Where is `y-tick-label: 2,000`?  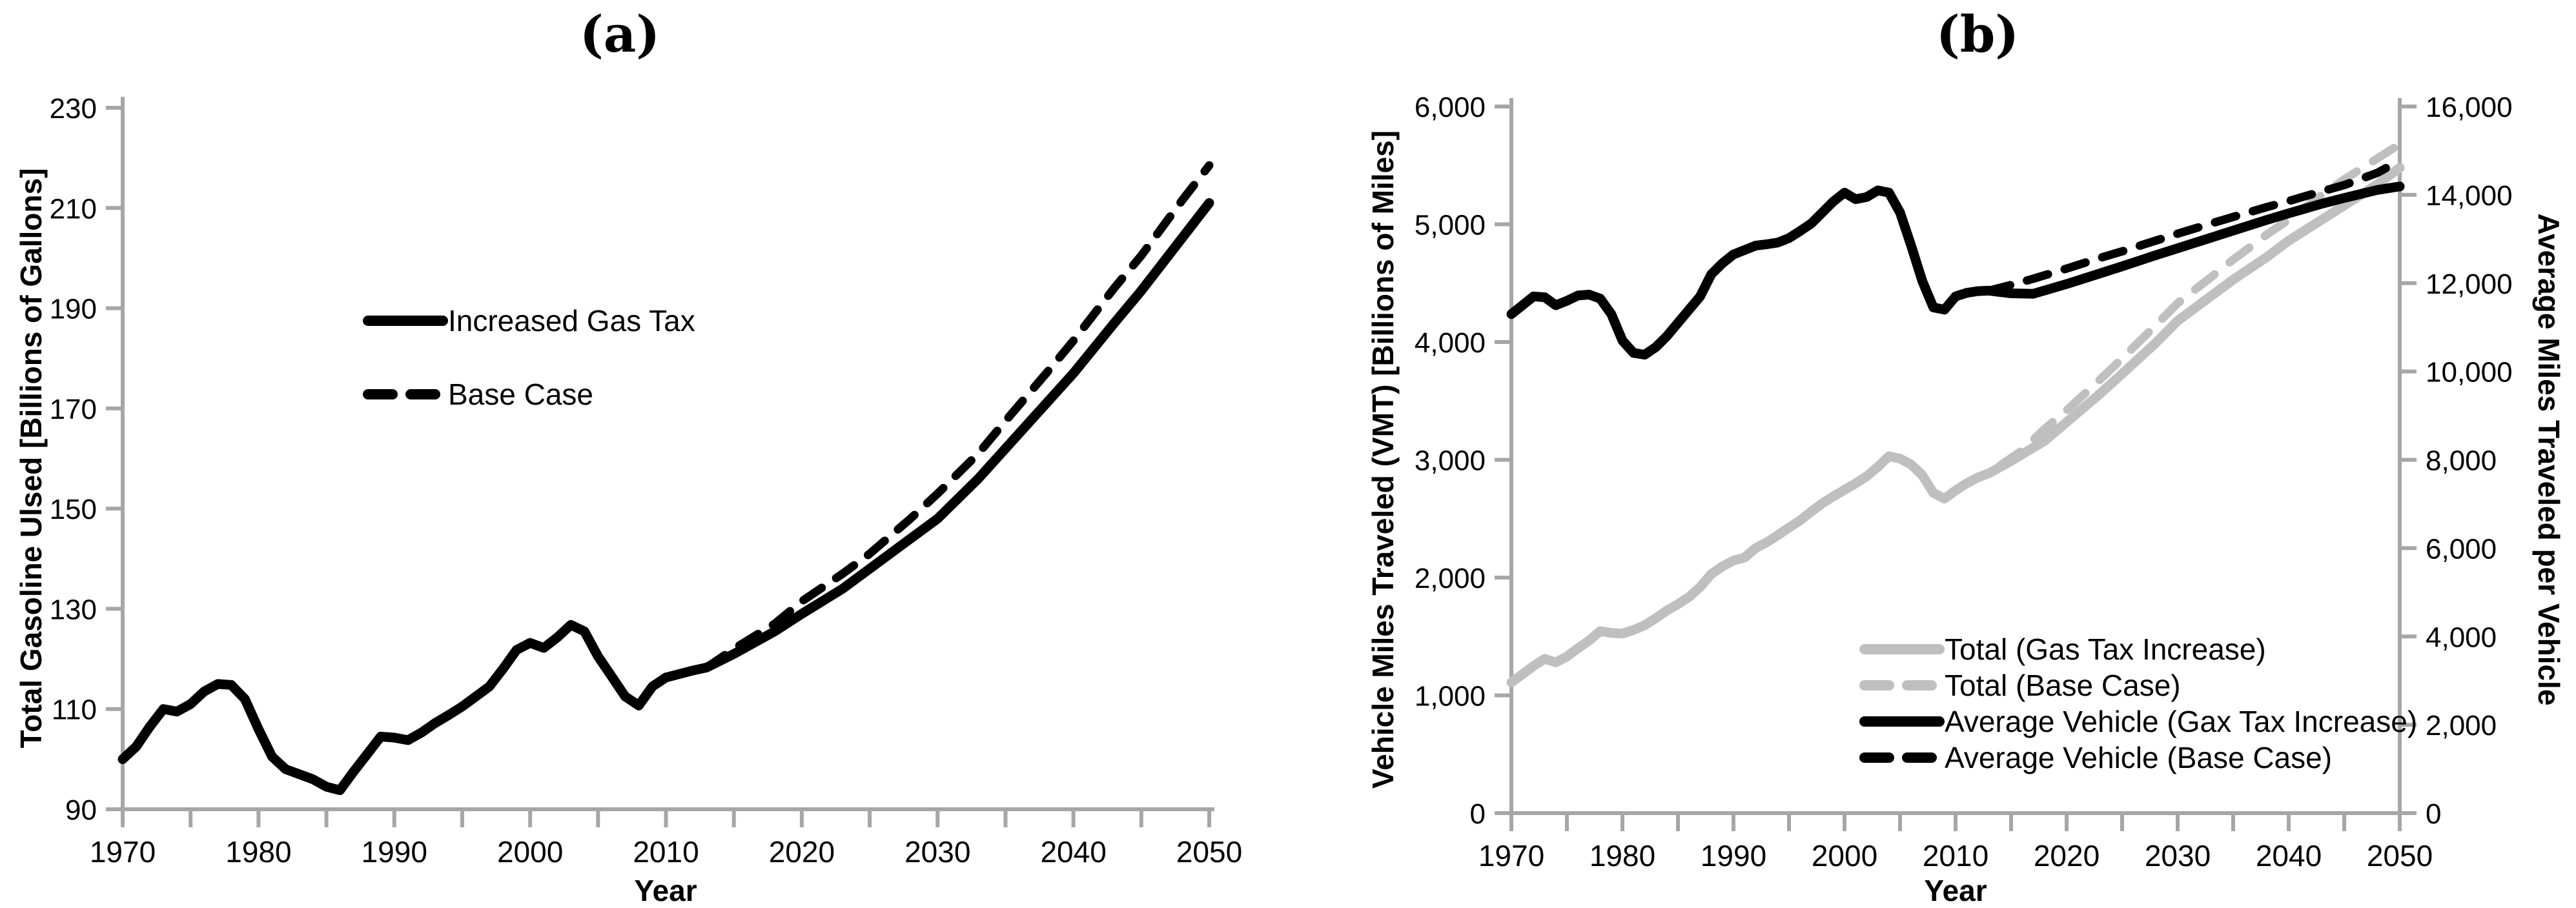
y-tick-label: 2,000 is located at coordinates (1450, 578).